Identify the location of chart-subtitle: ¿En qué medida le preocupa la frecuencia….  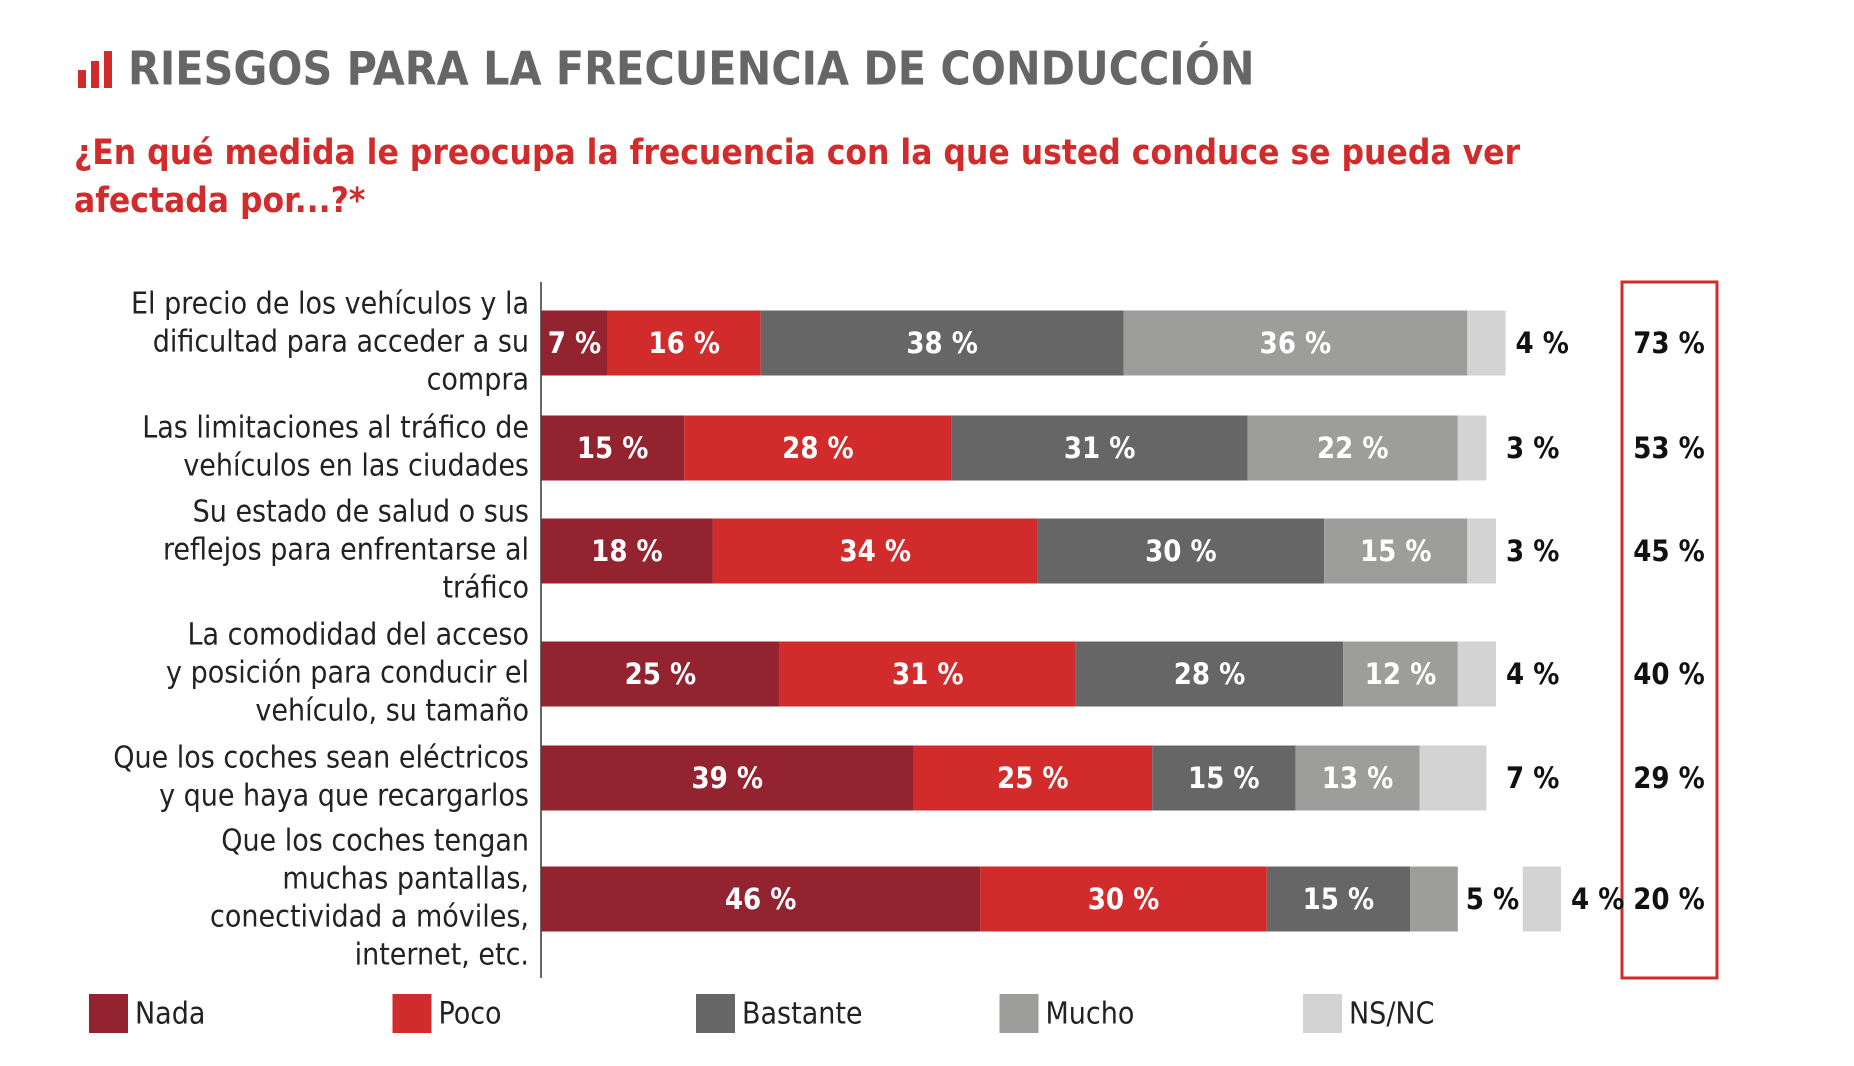
(797, 153).